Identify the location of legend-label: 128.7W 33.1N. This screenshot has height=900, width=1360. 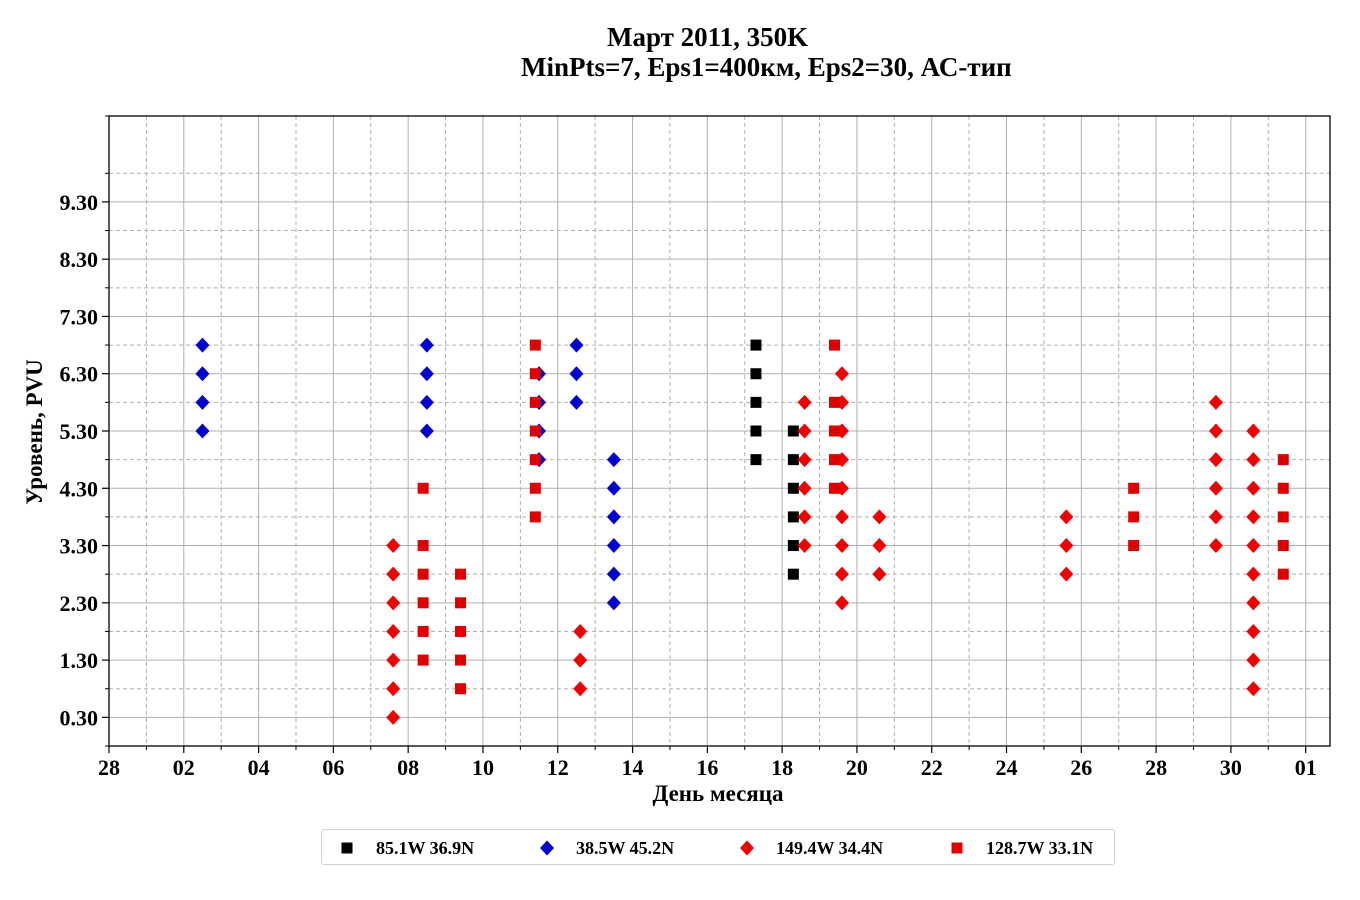
(1040, 847).